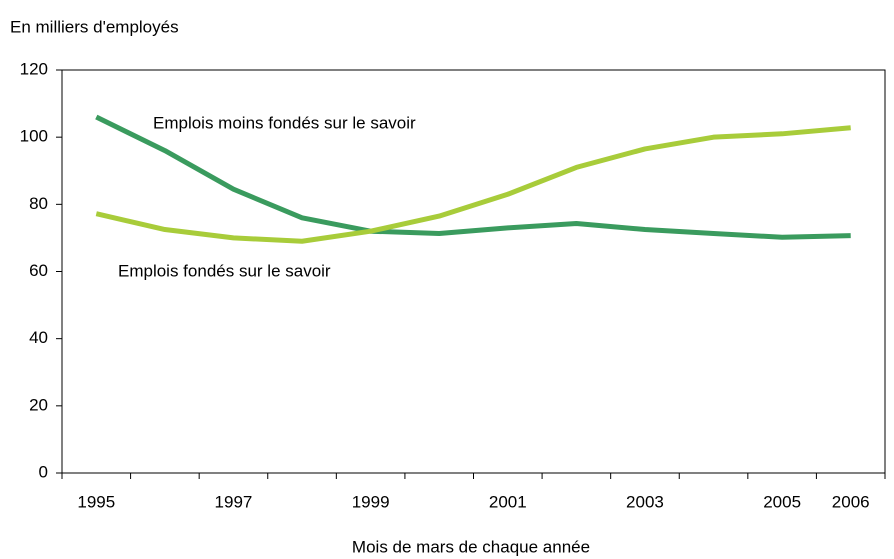  I want to click on x-tick-label: 2003, so click(645, 501).